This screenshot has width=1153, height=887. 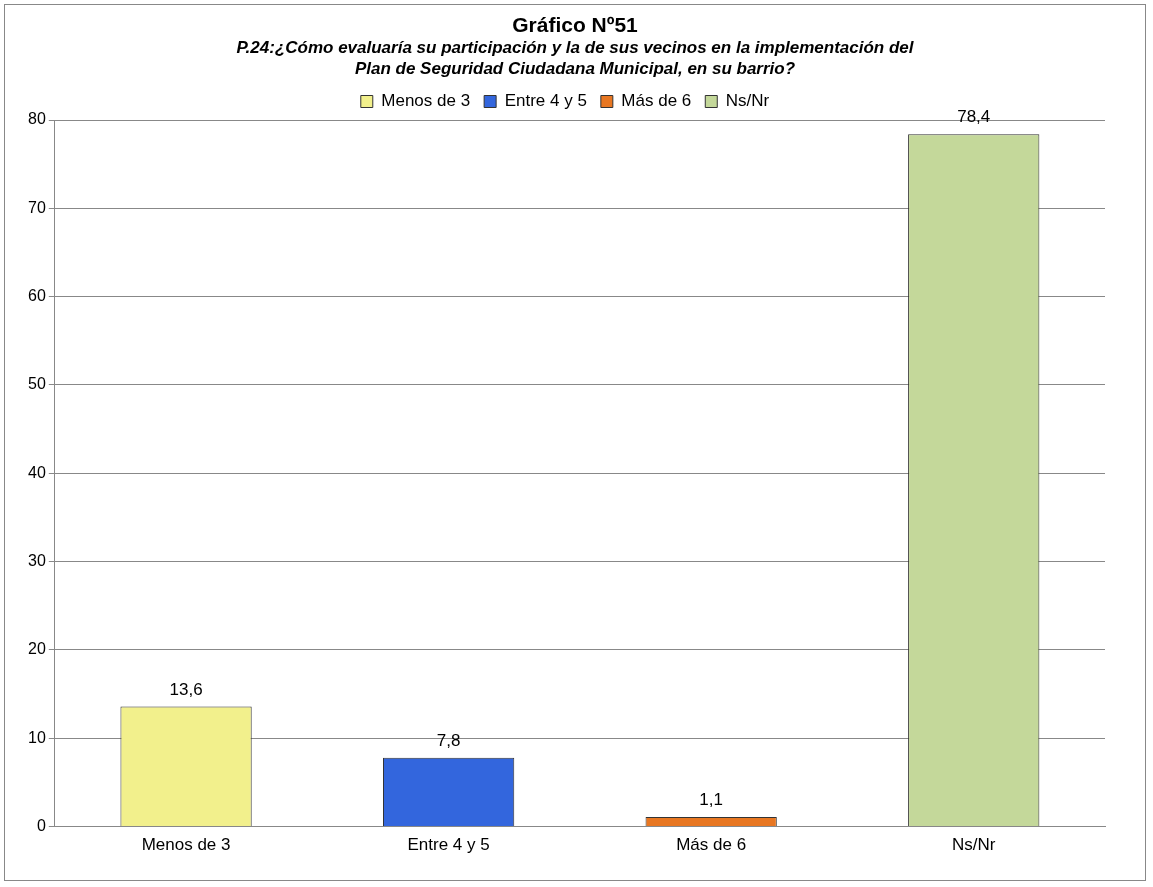 What do you see at coordinates (37, 296) in the screenshot?
I see `y-tick-label: 60` at bounding box center [37, 296].